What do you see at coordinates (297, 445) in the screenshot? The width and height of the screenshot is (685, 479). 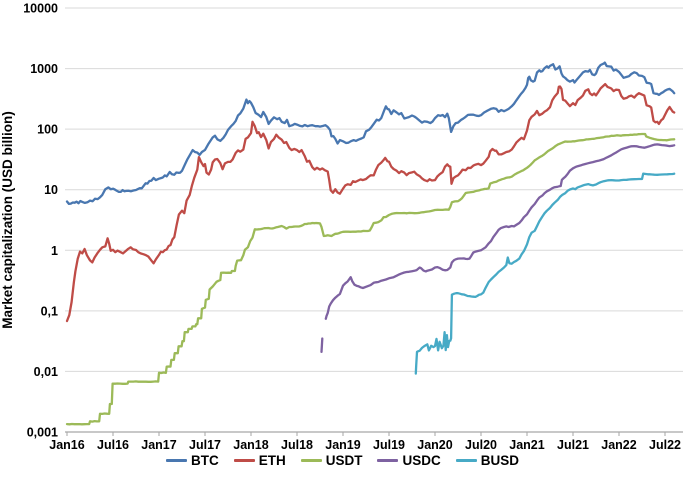 I see `x-tick-label: Jul18` at bounding box center [297, 445].